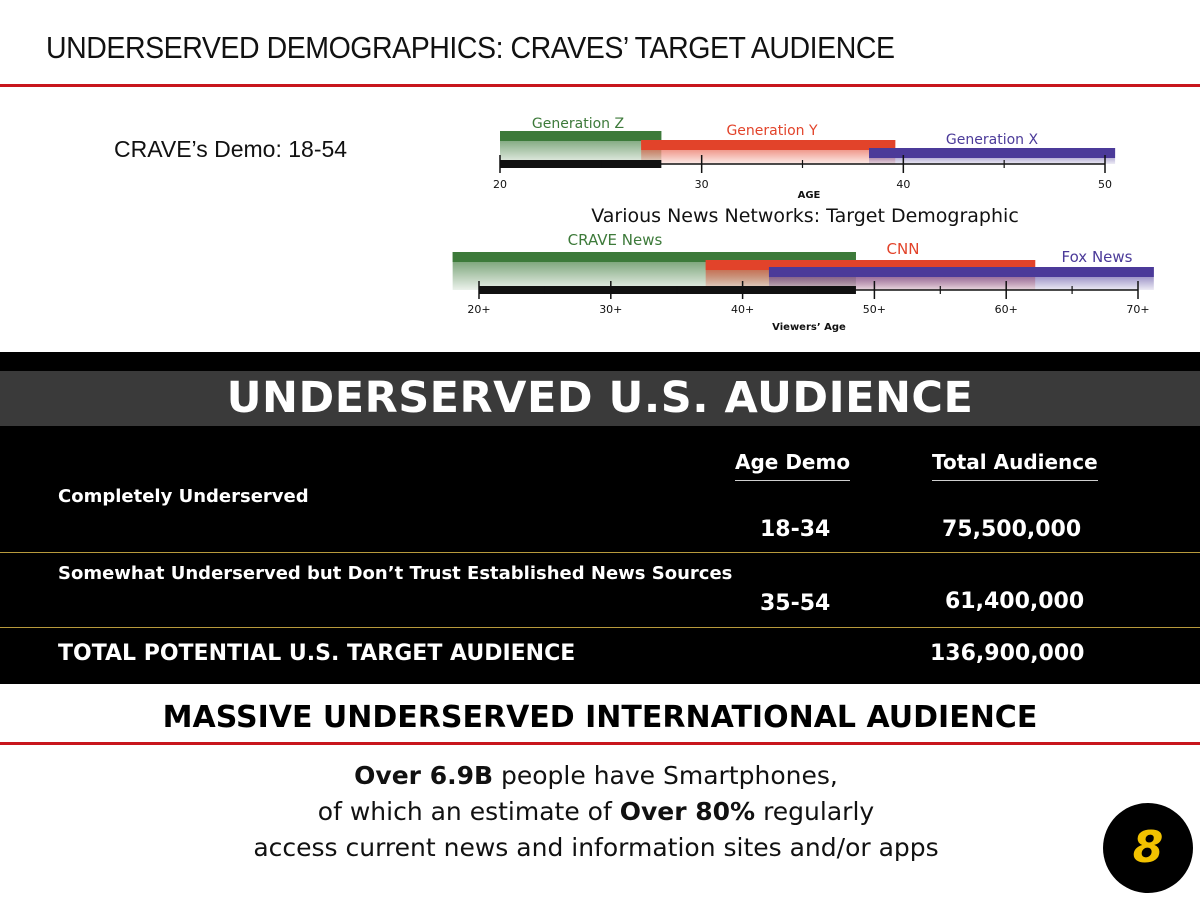  I want to click on crave-demo-label: CRAVE’s Demo: 18-54, so click(231, 149).